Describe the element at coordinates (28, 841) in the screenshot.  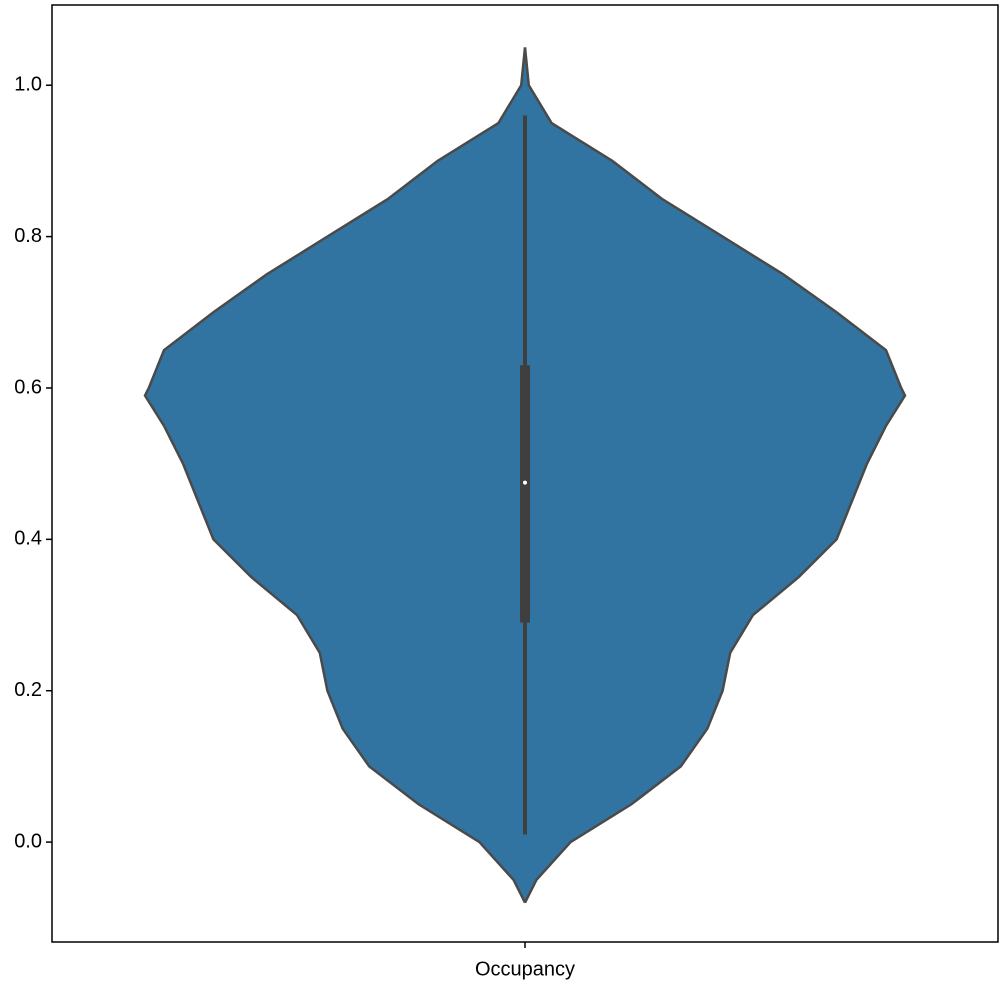
I see `y-tick-label: 0.0` at that location.